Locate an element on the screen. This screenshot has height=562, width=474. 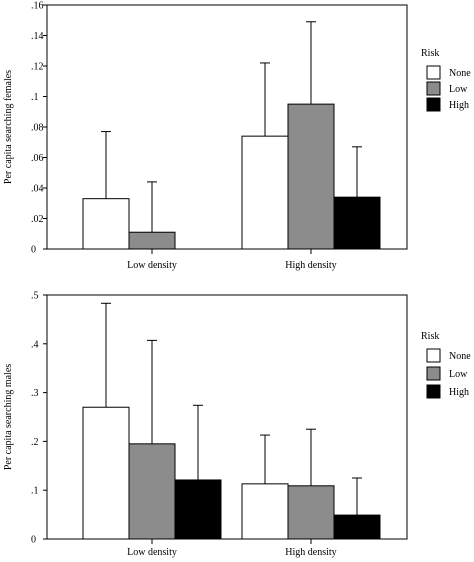
y-tick-label: .16 is located at coordinates (37, 6).